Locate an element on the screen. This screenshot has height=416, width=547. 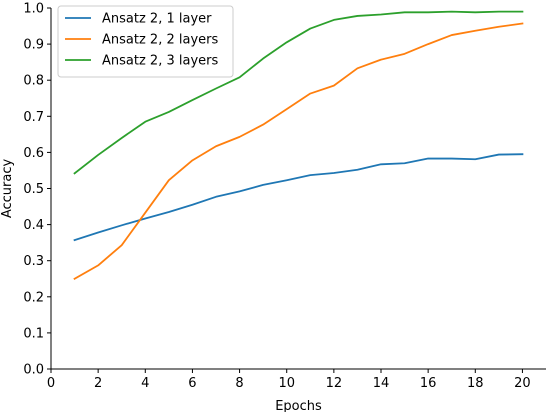
y-axis-label: Accuracy is located at coordinates (7, 189).